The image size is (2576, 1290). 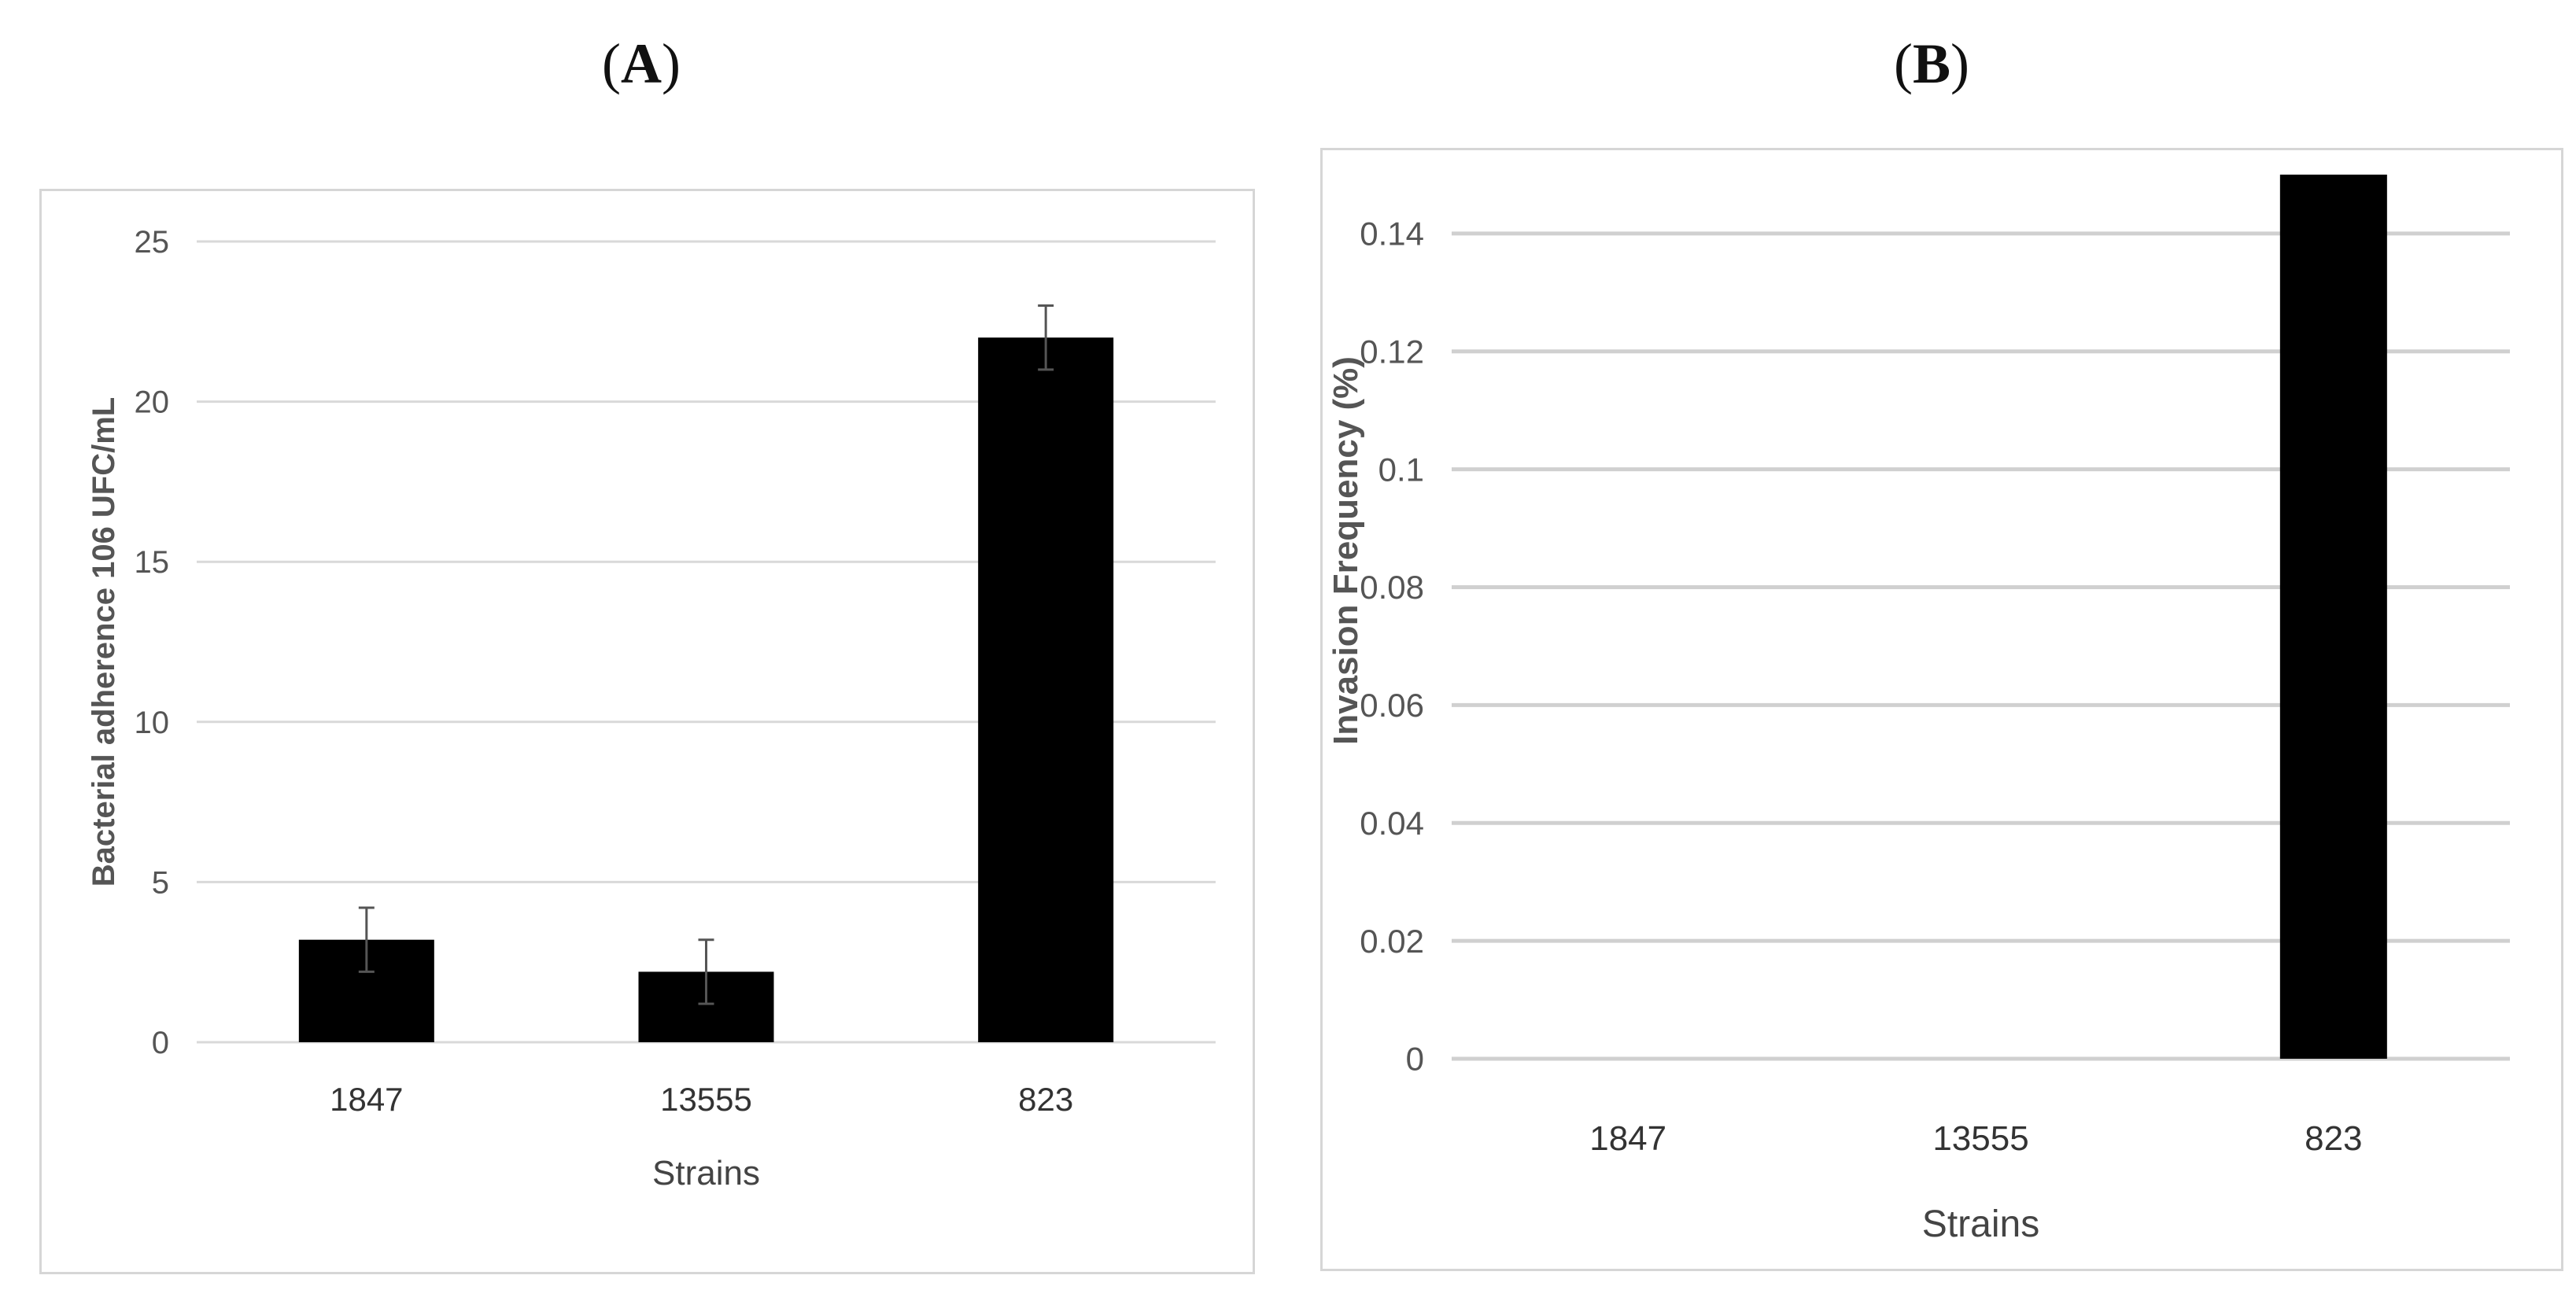 I want to click on panel-label-a: (A), so click(x=641, y=64).